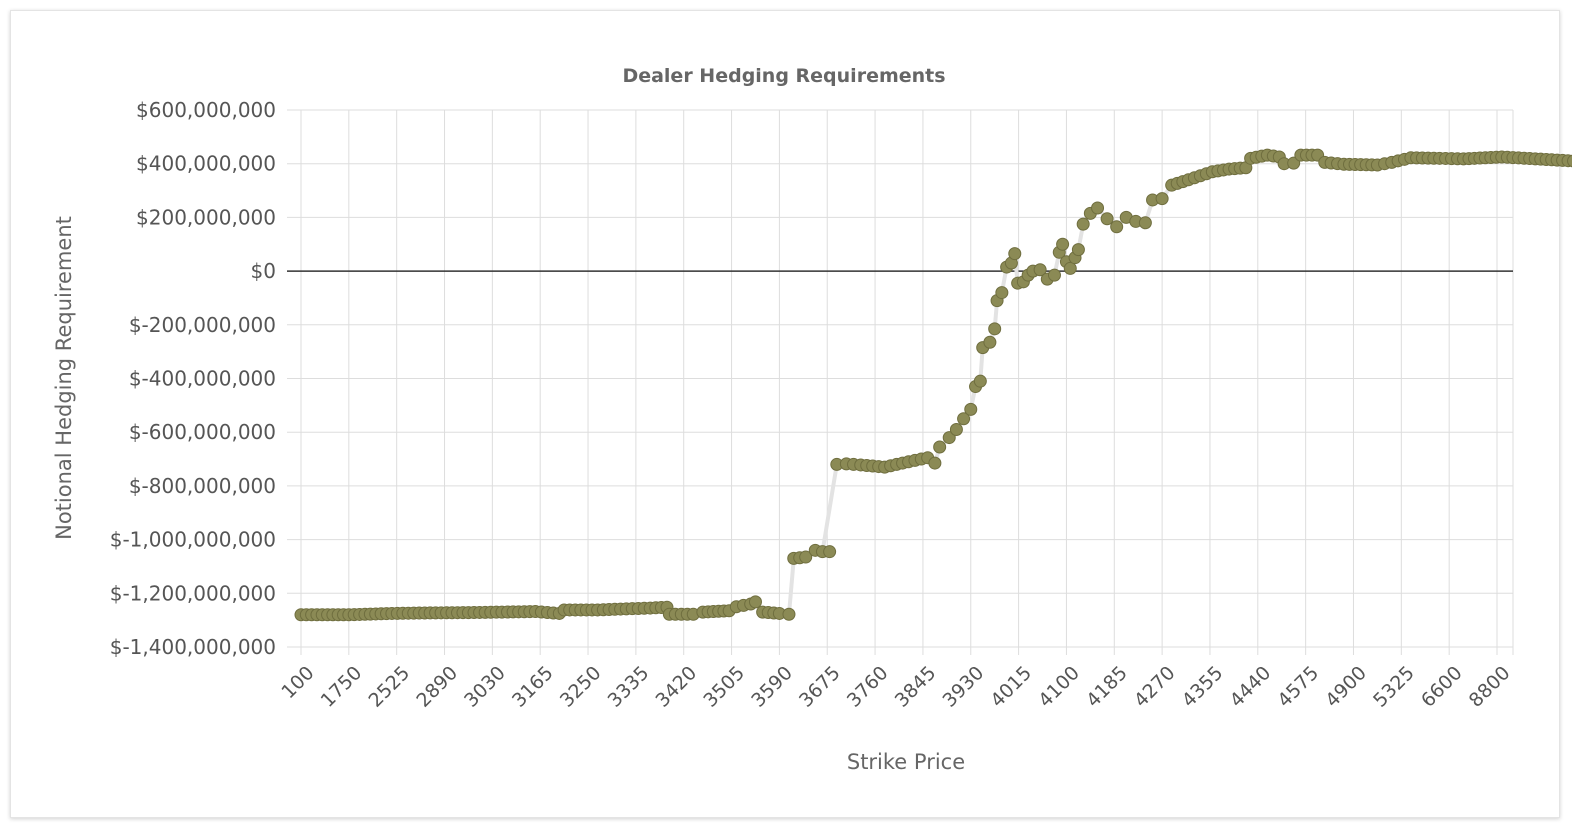 Image resolution: width=1572 pixels, height=834 pixels. I want to click on x-tick-label: 100, so click(297, 682).